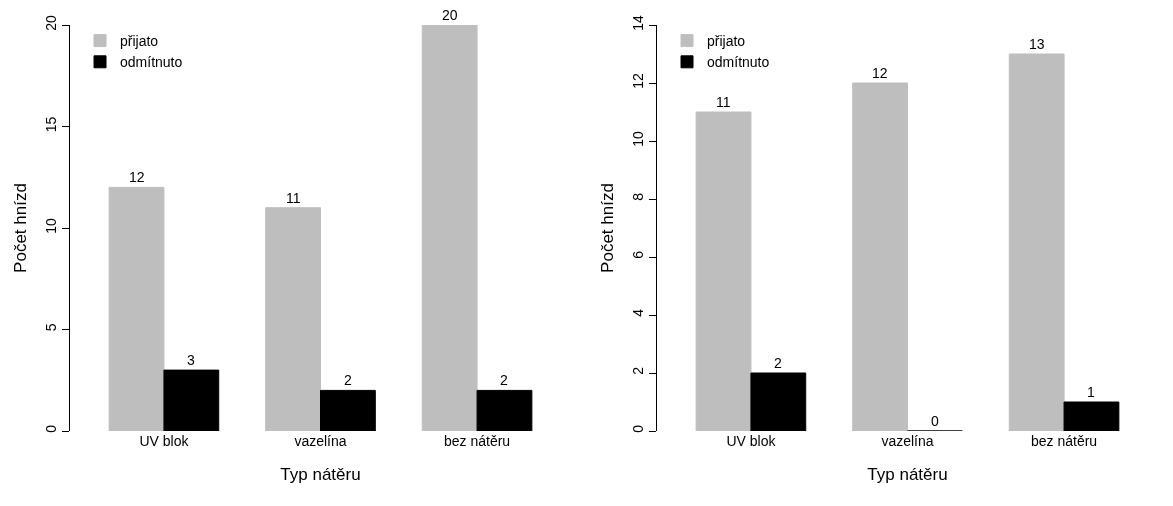  Describe the element at coordinates (638, 254) in the screenshot. I see `y-tick-label: 6` at that location.